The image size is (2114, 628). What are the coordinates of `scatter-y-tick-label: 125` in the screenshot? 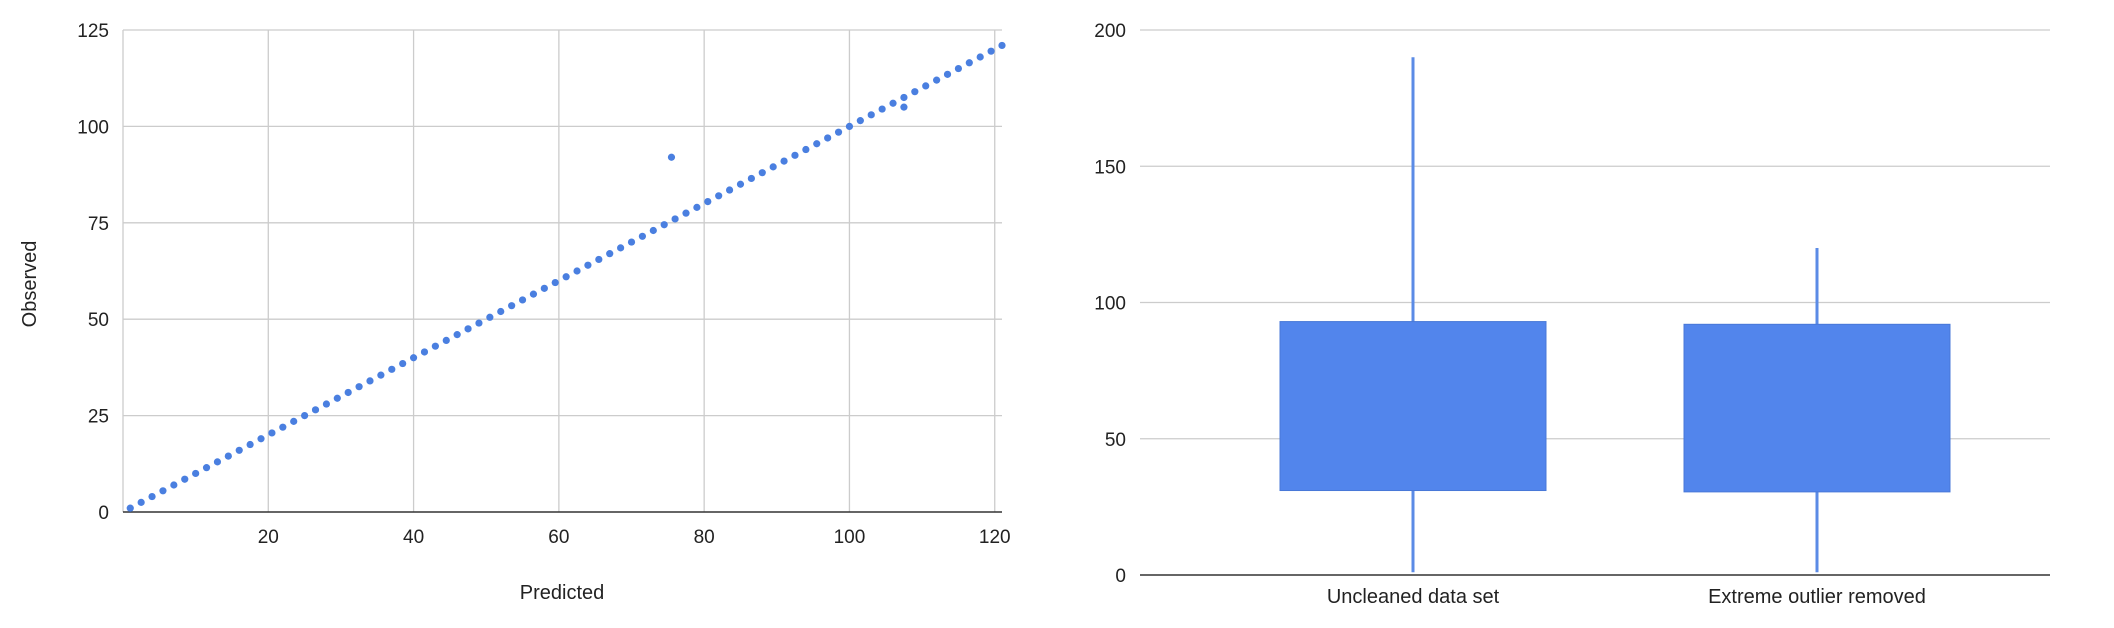 It's located at (93, 31).